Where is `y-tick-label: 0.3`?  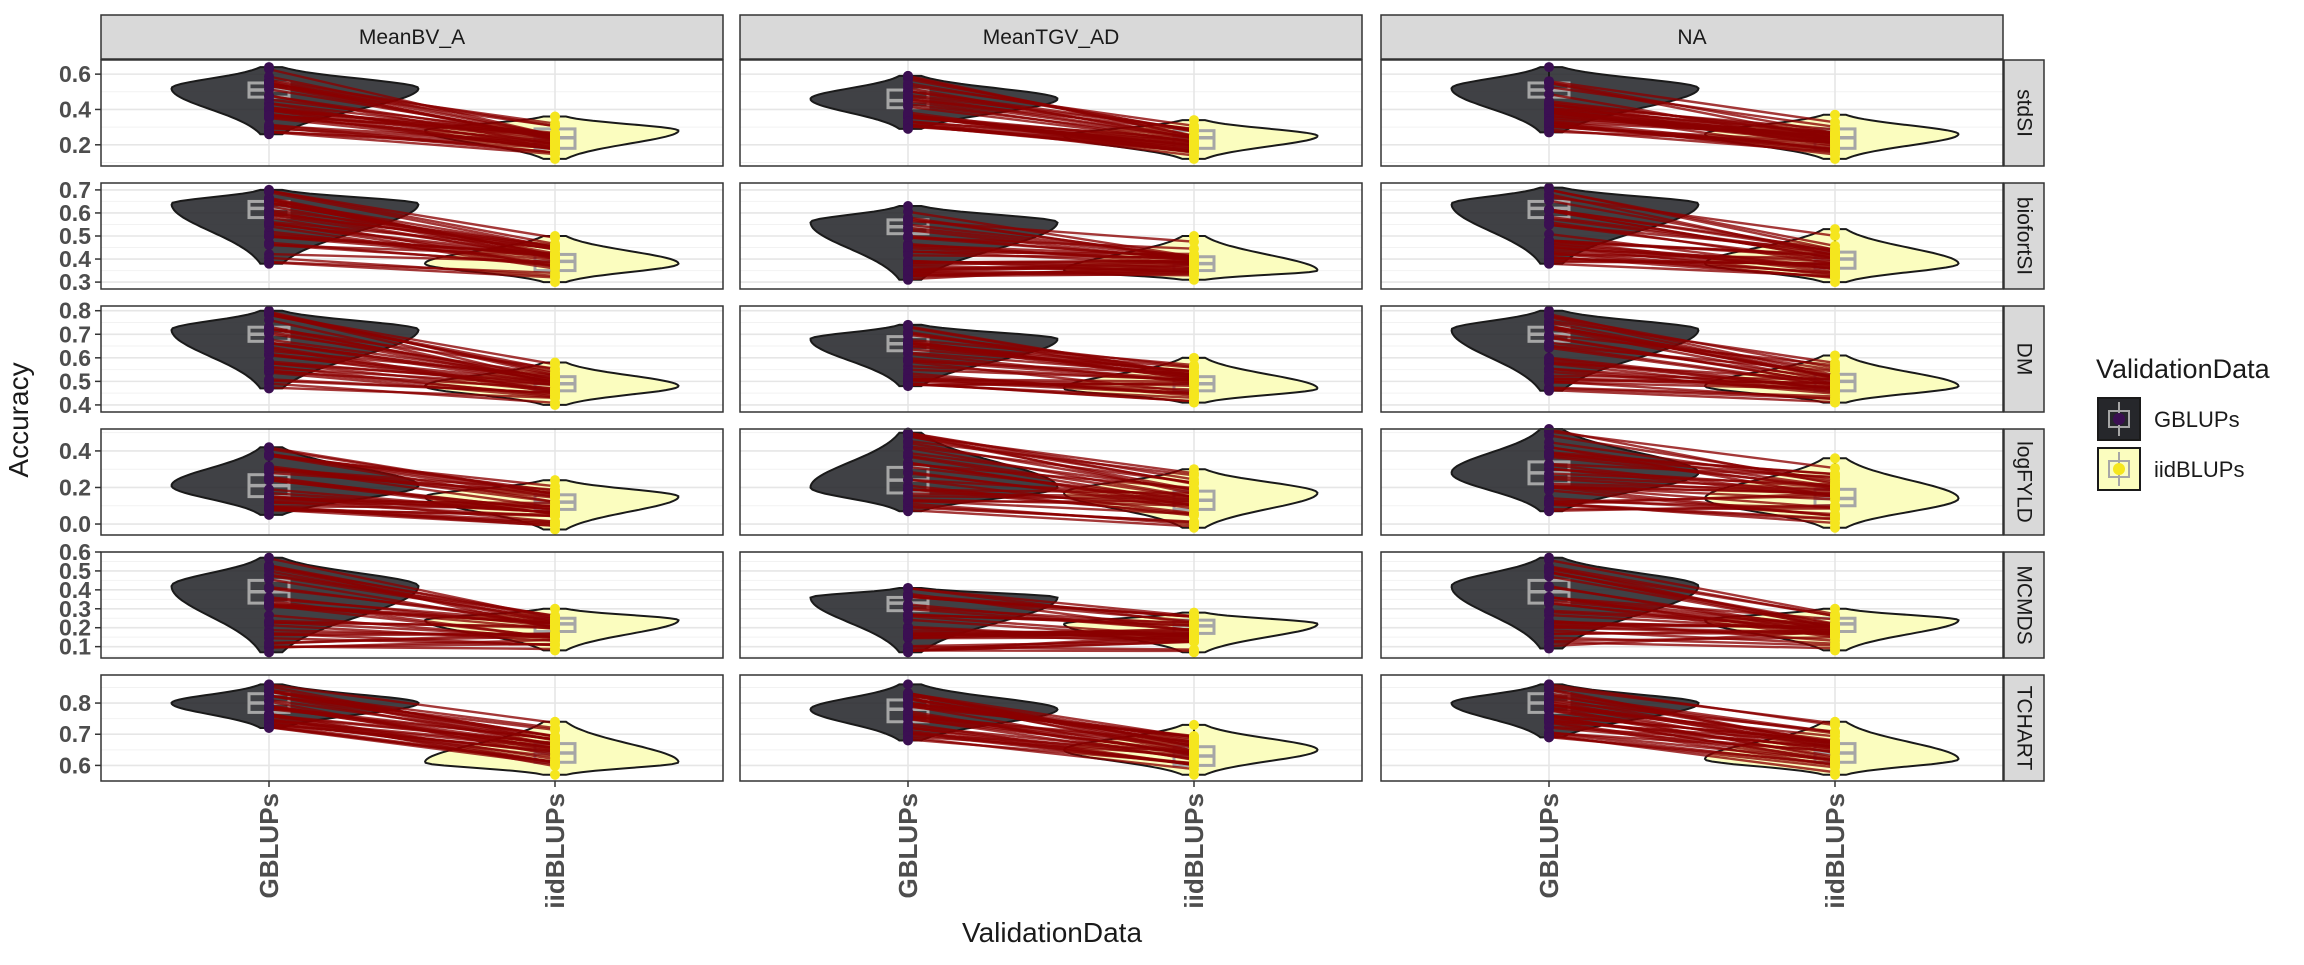 y-tick-label: 0.3 is located at coordinates (75, 282).